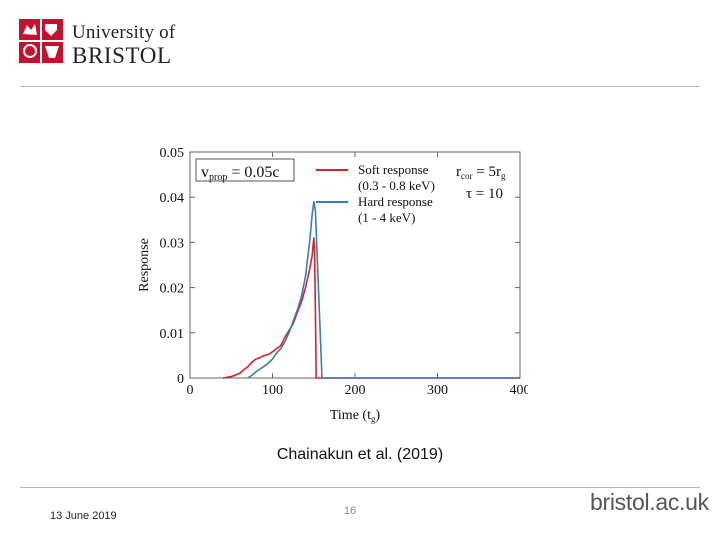 The height and width of the screenshot is (540, 720). Describe the element at coordinates (355, 390) in the screenshot. I see `x-tick-label: 200` at that location.